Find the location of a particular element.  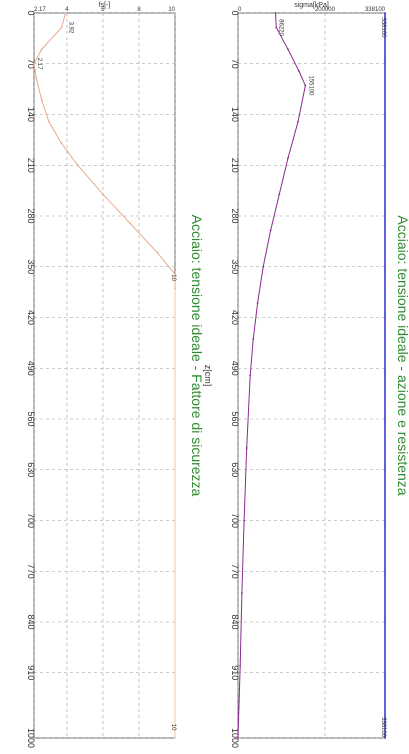

y-tick-labels: 0 200000 338100 is located at coordinates (312, 10).